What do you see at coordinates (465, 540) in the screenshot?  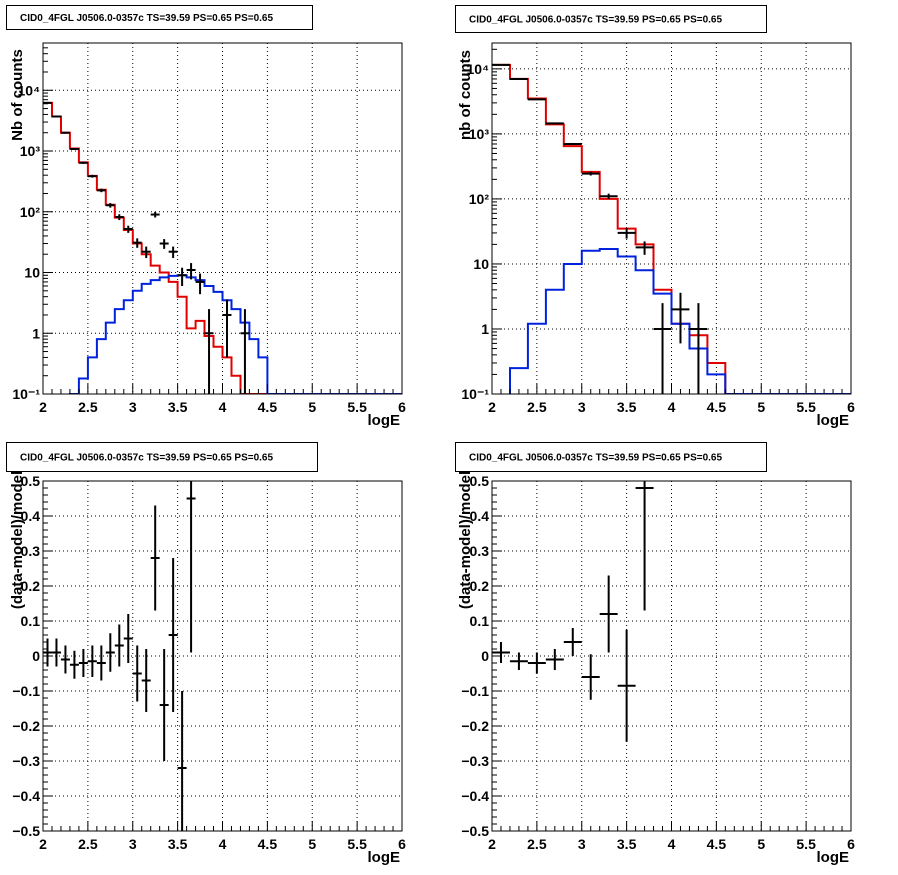 I see `y-axis-label: (data-model)/model` at bounding box center [465, 540].